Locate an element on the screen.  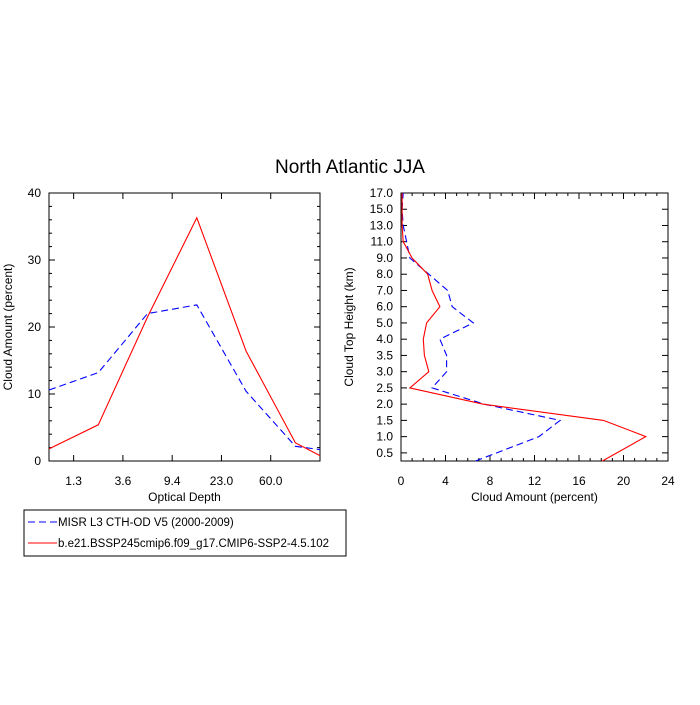
right-x-tick-label: 24 is located at coordinates (668, 481).